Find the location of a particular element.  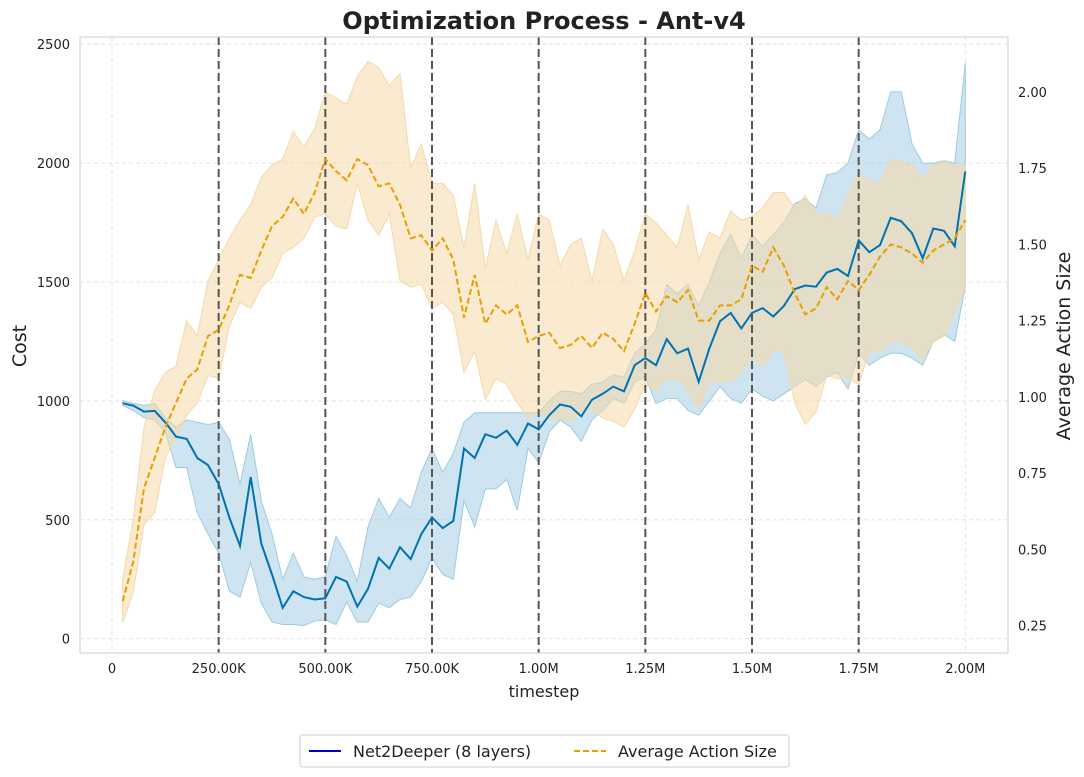

left-y-axis-label: Cost is located at coordinates (20, 346).